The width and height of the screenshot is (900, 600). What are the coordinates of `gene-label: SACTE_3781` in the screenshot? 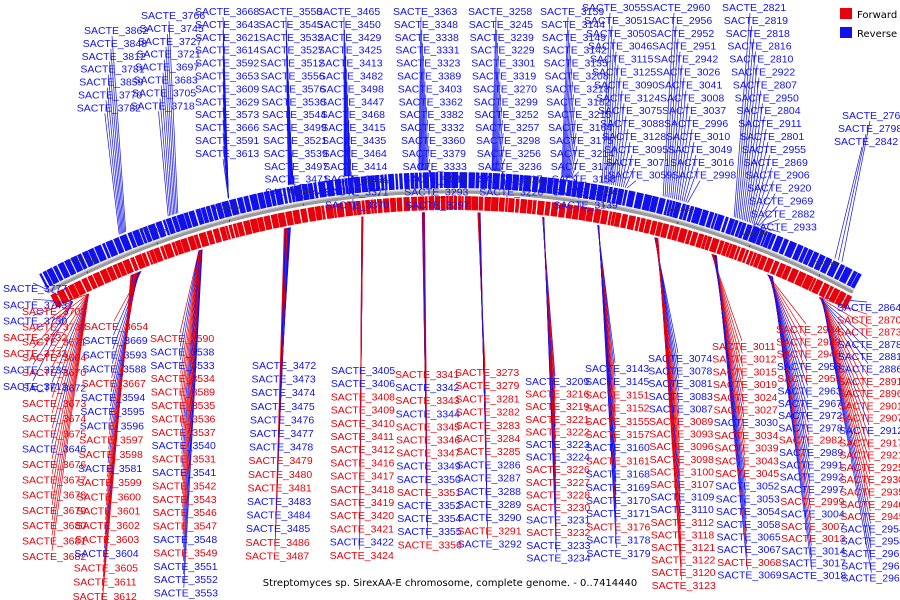 It's located at (112, 70).